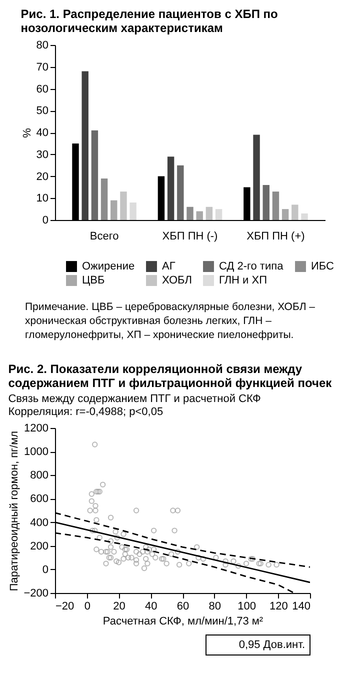 Image resolution: width=350 pixels, height=685 pixels. What do you see at coordinates (36, 594) in the screenshot?
I see `y-tick-label: −200` at bounding box center [36, 594].